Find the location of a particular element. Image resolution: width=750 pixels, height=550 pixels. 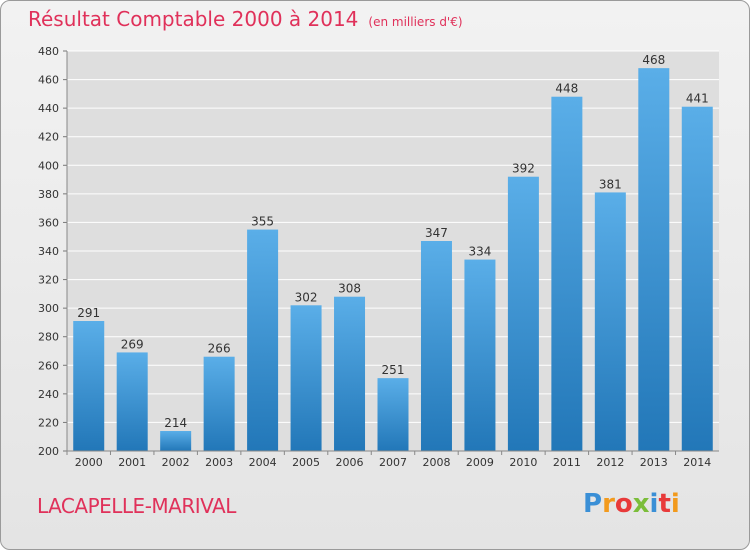

y-tick-label: 460 is located at coordinates (48, 80).